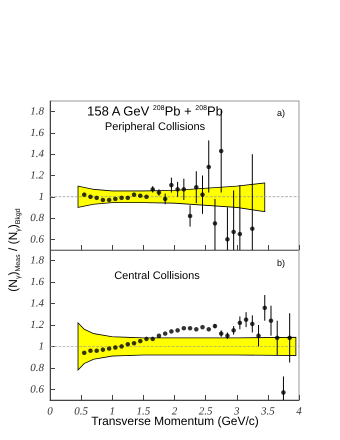 The image size is (340, 440). I want to click on annotation: Central Collisions, so click(157, 276).